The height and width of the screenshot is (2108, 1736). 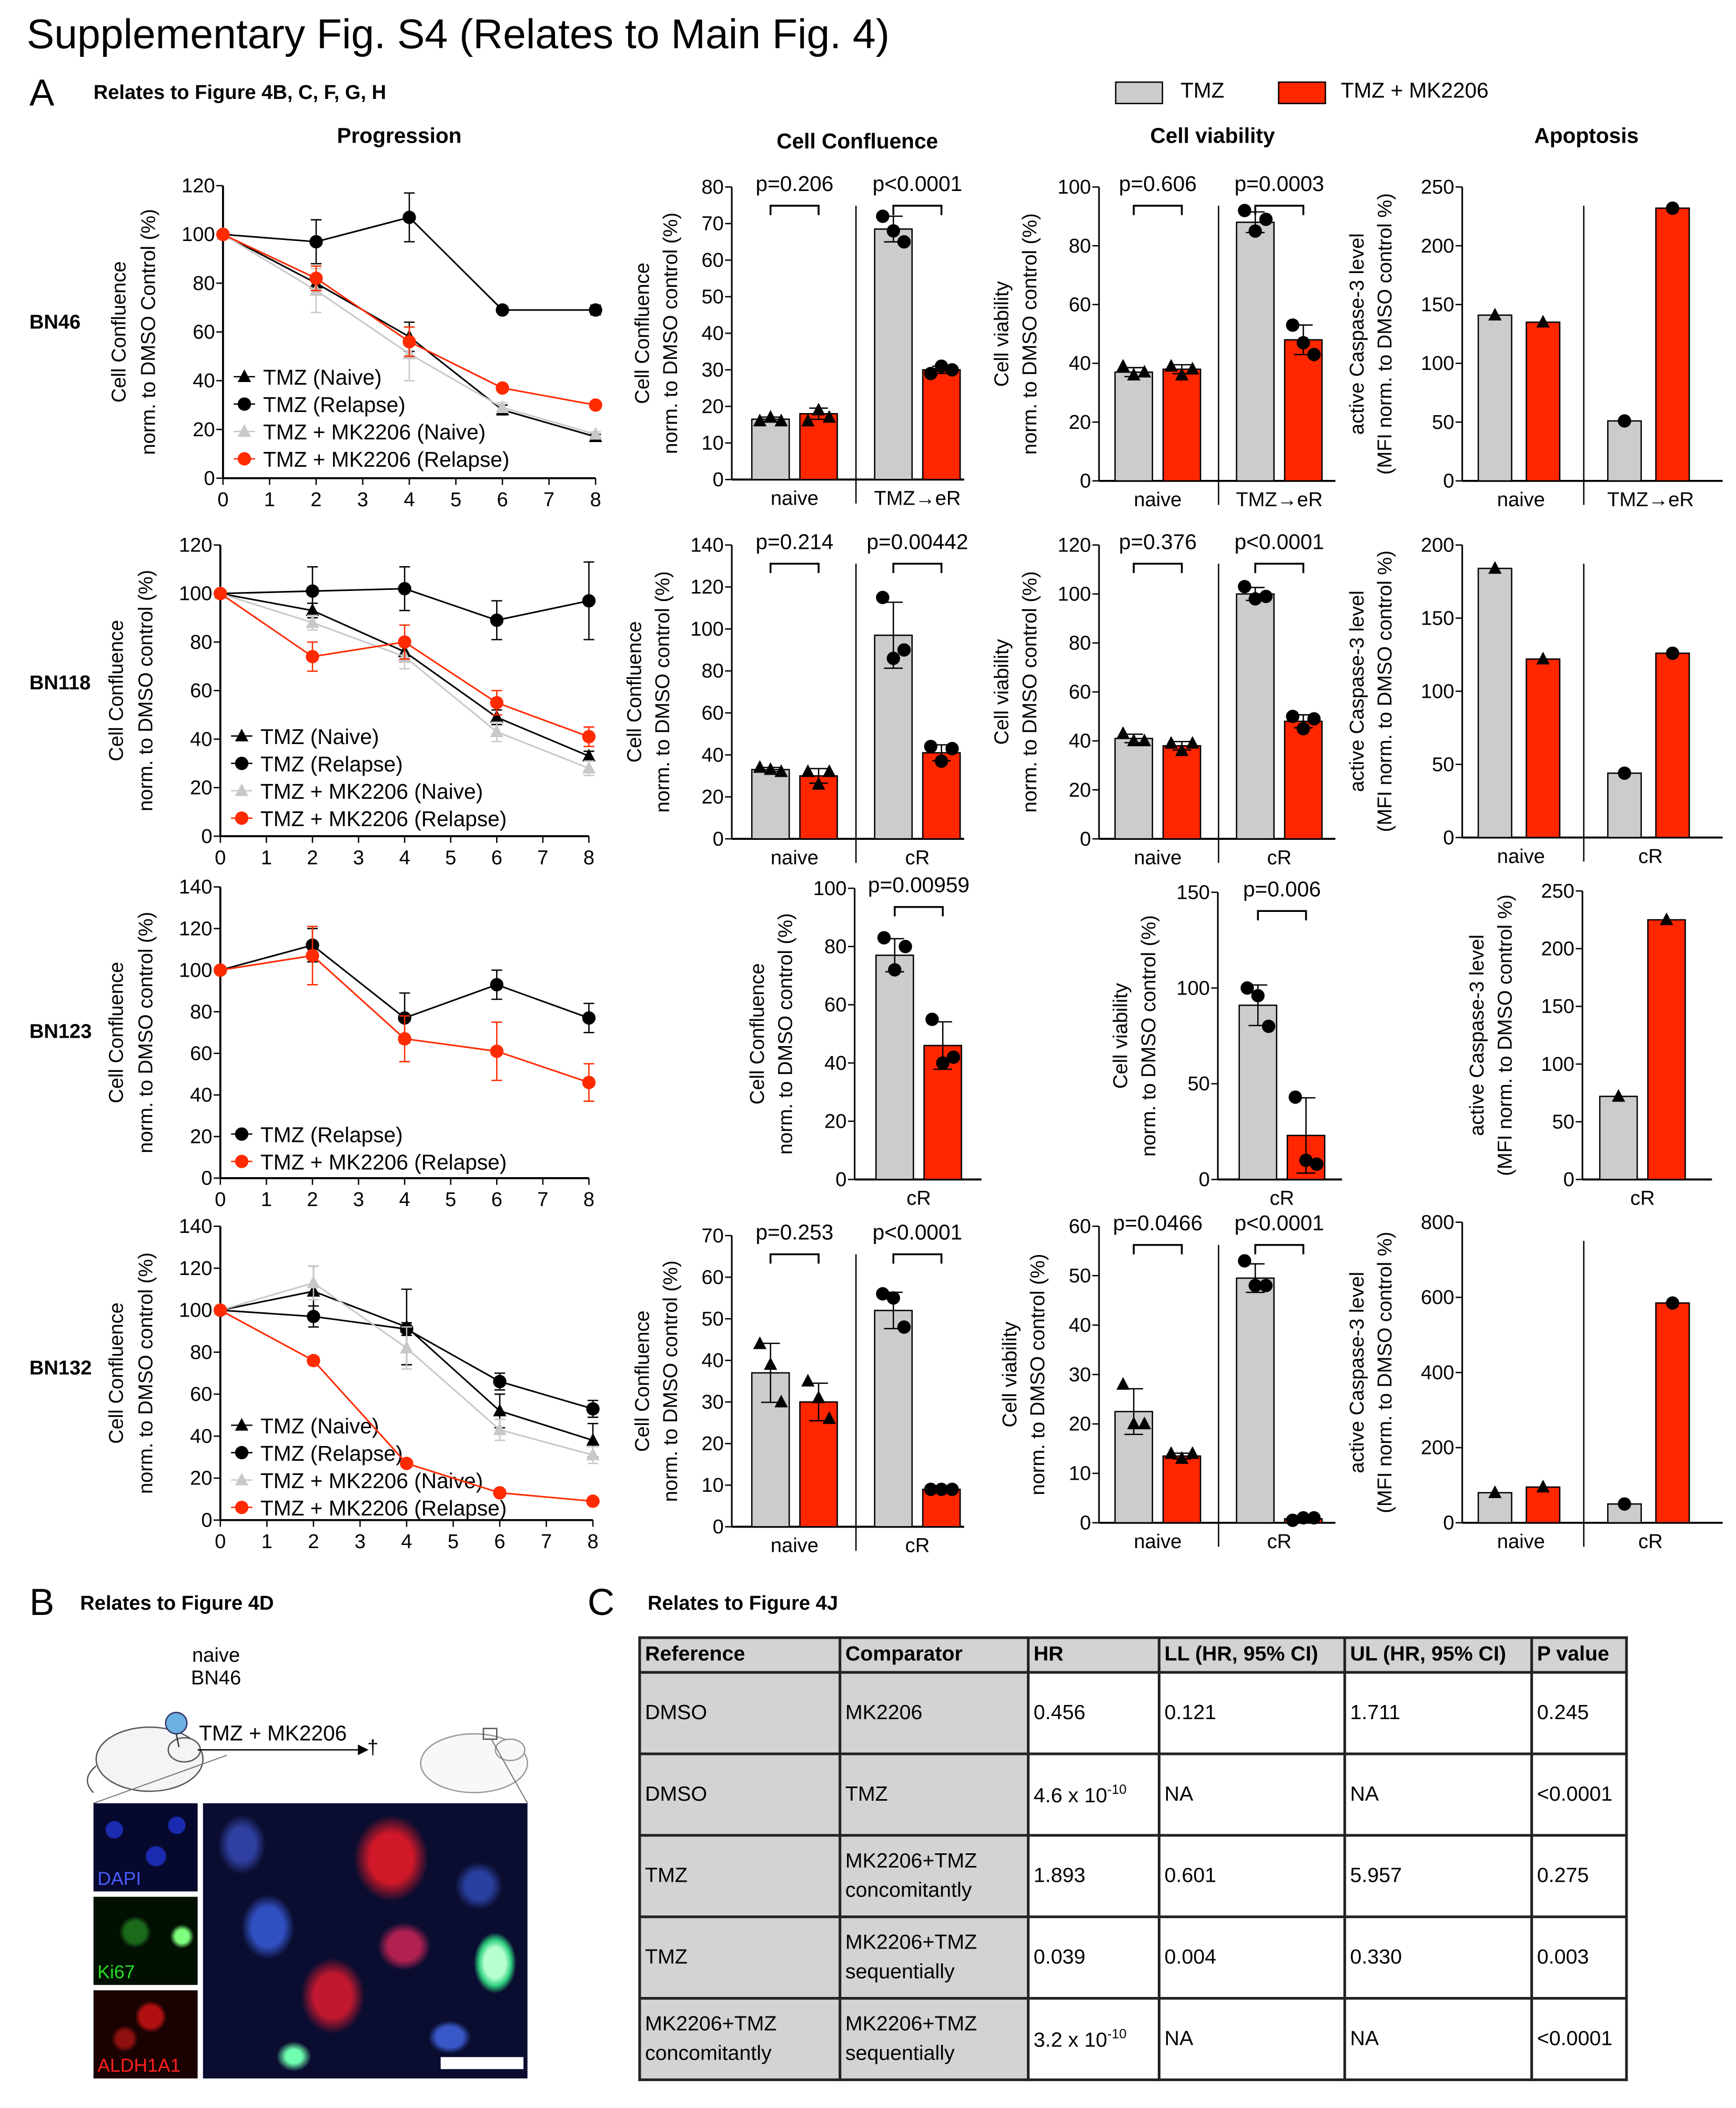 I want to click on y-tick-label: 800, so click(x=1438, y=1222).